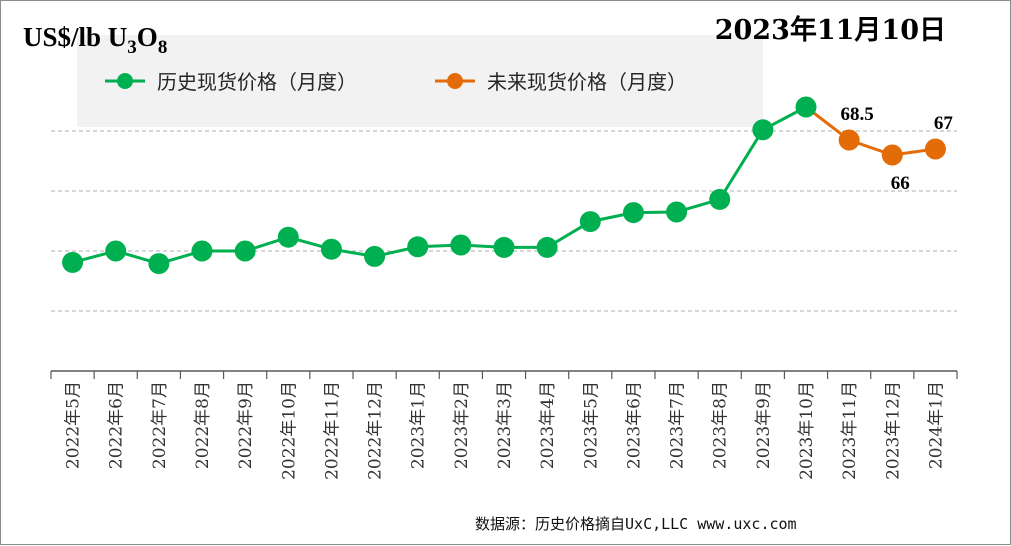  Describe the element at coordinates (125, 81) in the screenshot. I see `legend-historical-marker` at that location.